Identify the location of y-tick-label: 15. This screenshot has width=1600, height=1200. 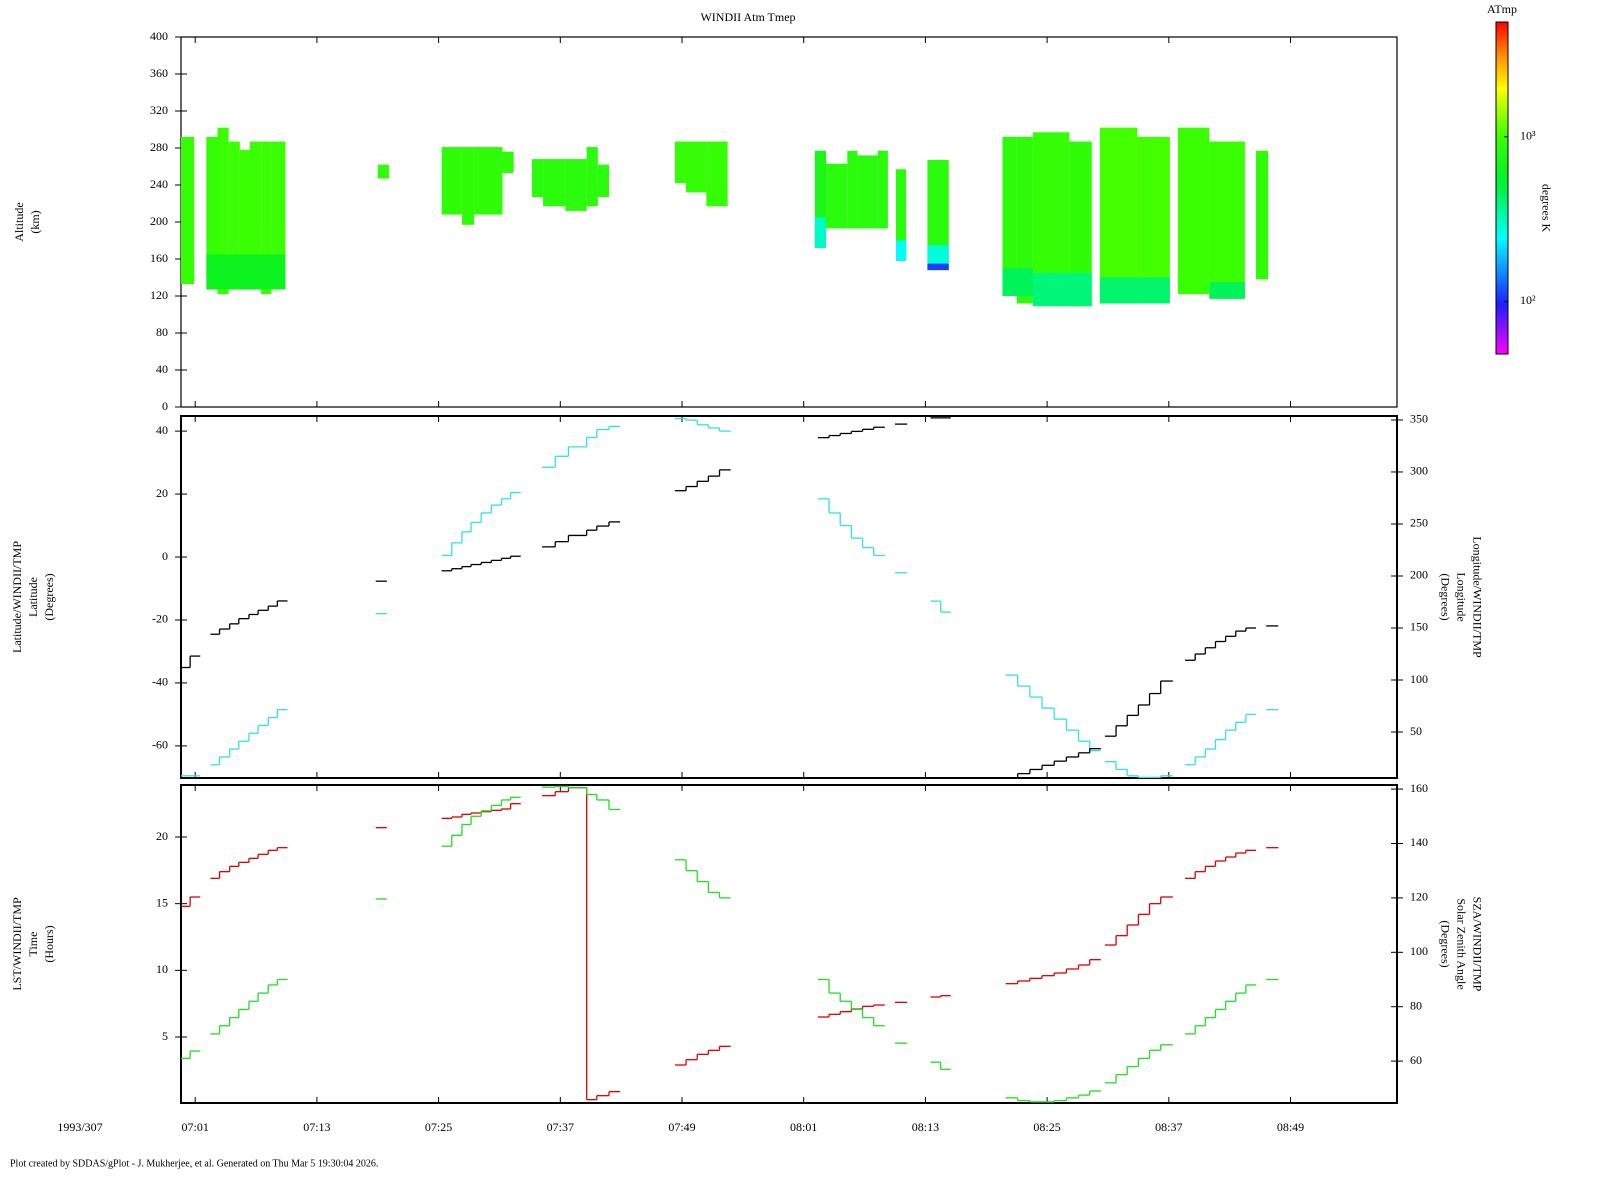
(162, 902).